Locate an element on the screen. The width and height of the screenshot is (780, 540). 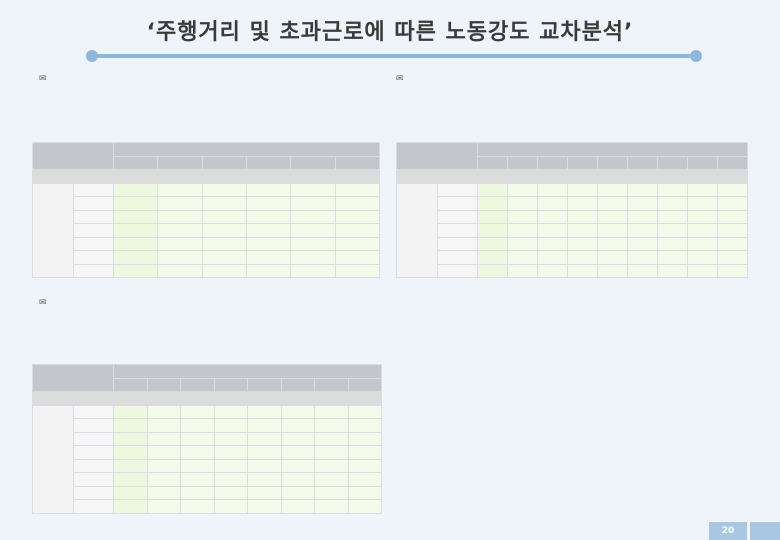
page-number-bar is located at coordinates (765, 531).